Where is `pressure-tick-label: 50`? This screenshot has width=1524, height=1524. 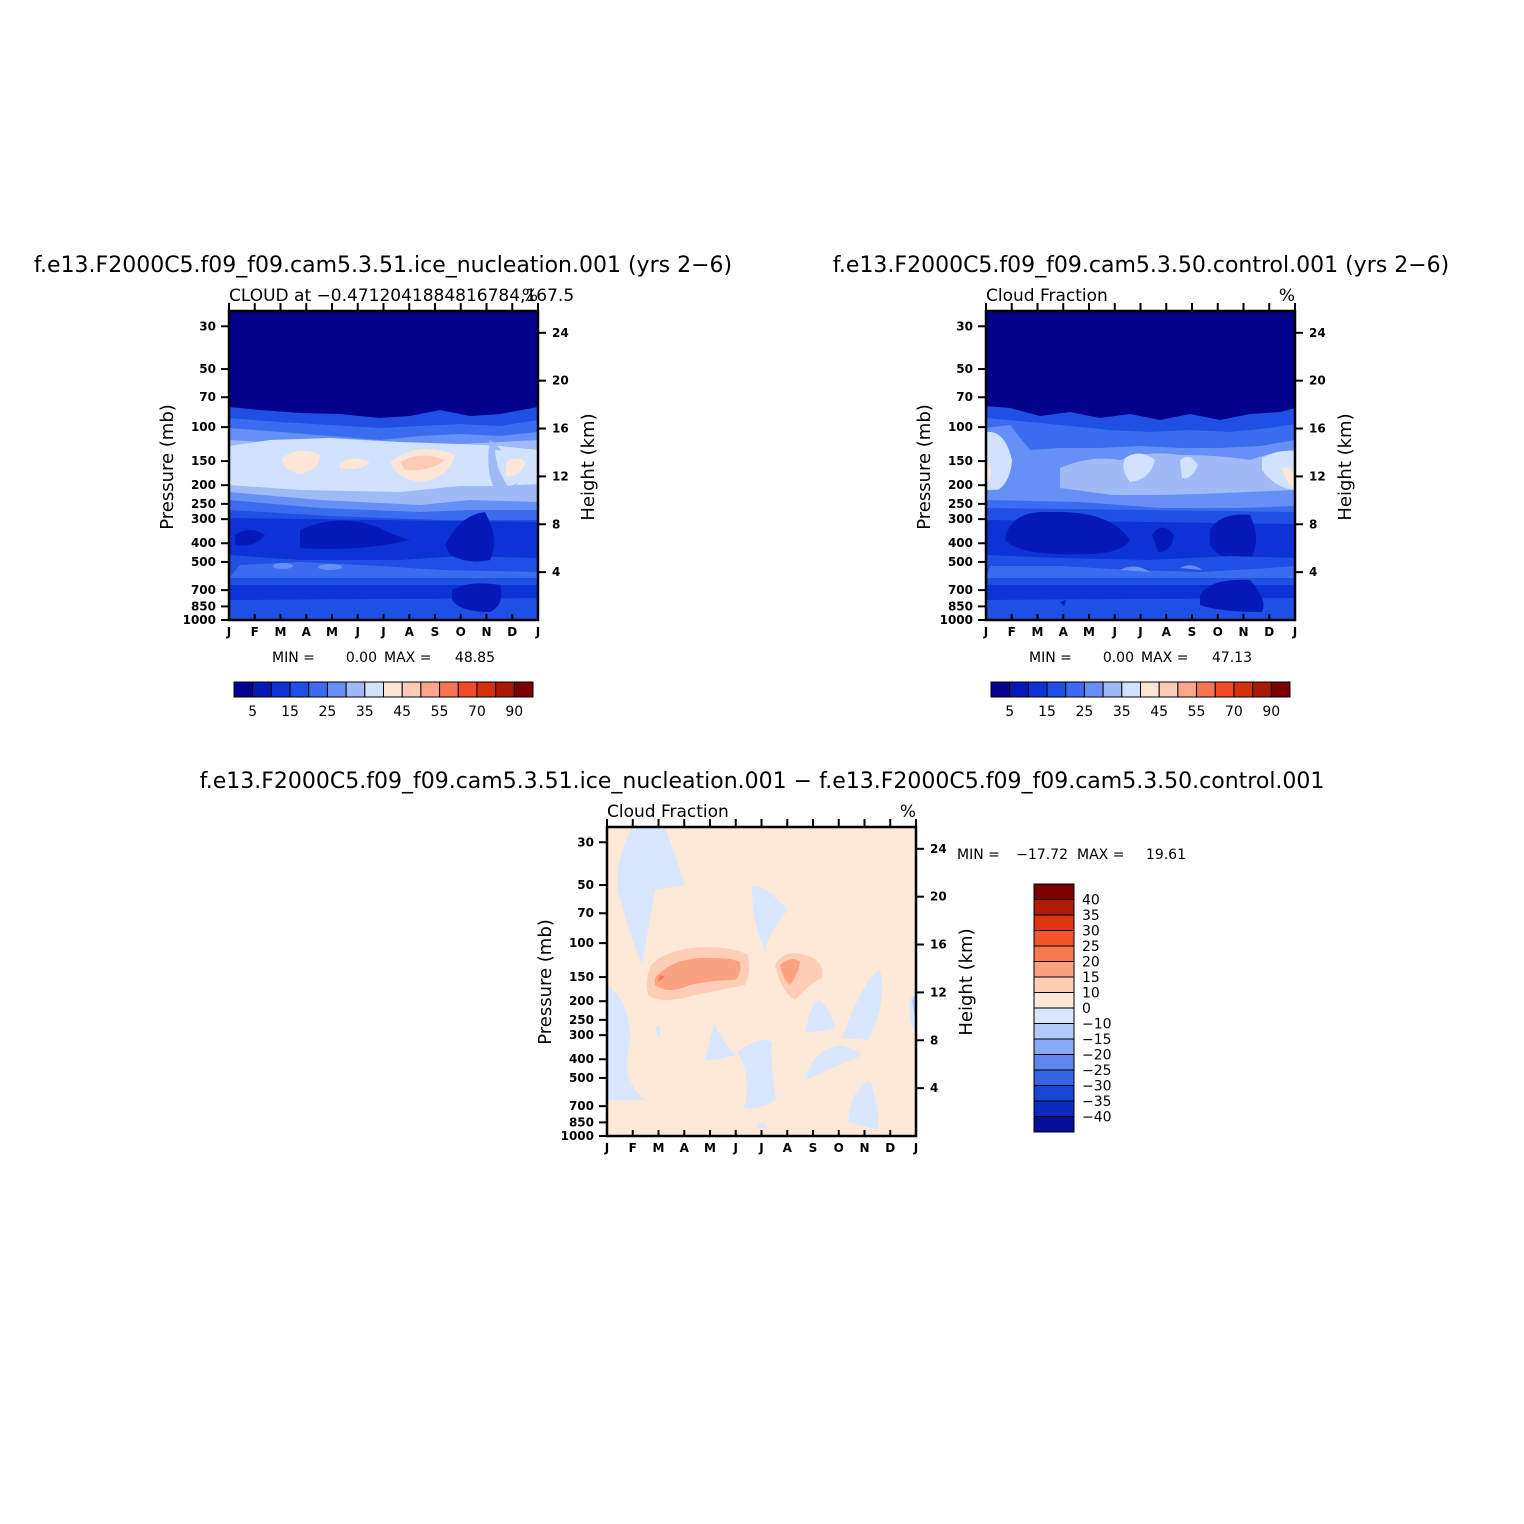
pressure-tick-label: 50 is located at coordinates (964, 369).